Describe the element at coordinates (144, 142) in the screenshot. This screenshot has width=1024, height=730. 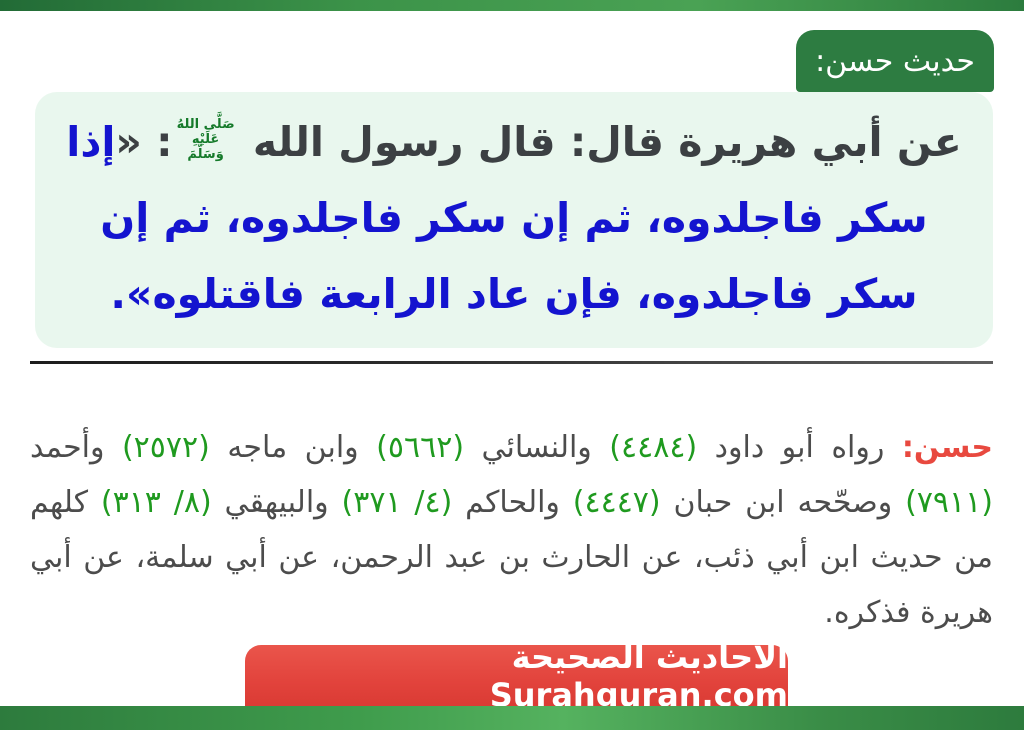
I see `hadith-colon-quote: : «` at that location.